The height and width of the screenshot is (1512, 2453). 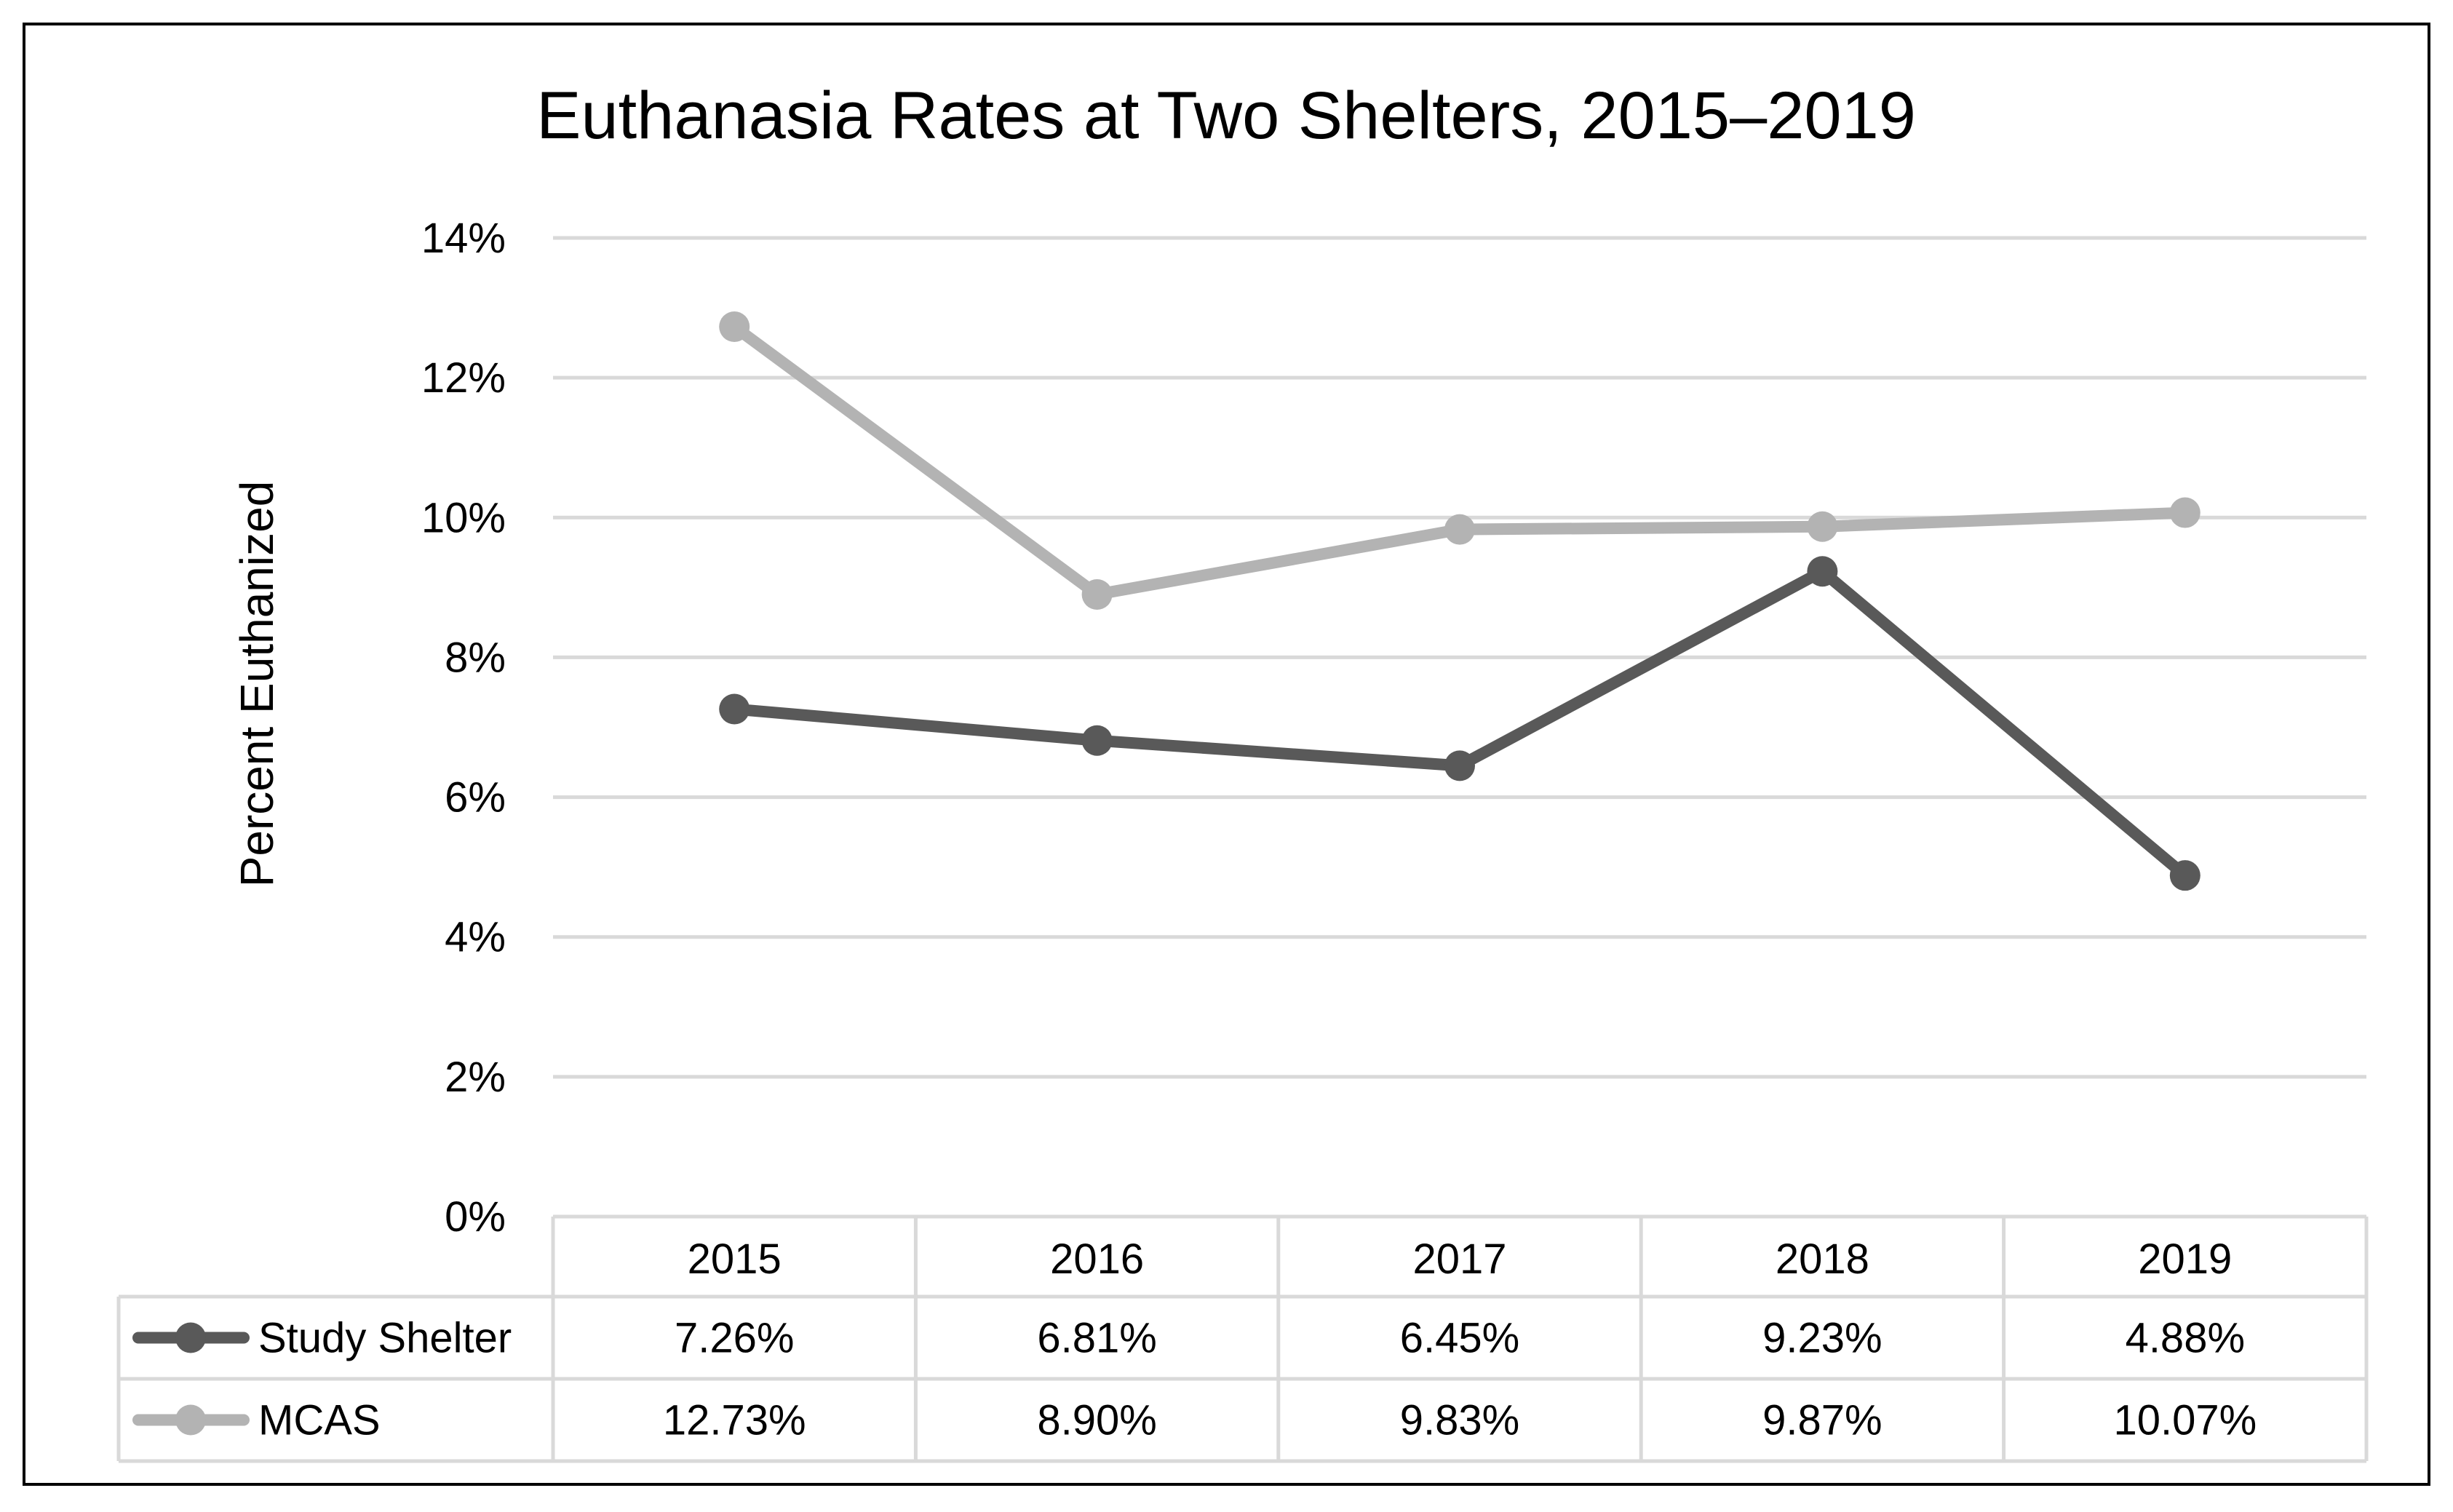 What do you see at coordinates (464, 378) in the screenshot?
I see `y-tick-label: 12%` at bounding box center [464, 378].